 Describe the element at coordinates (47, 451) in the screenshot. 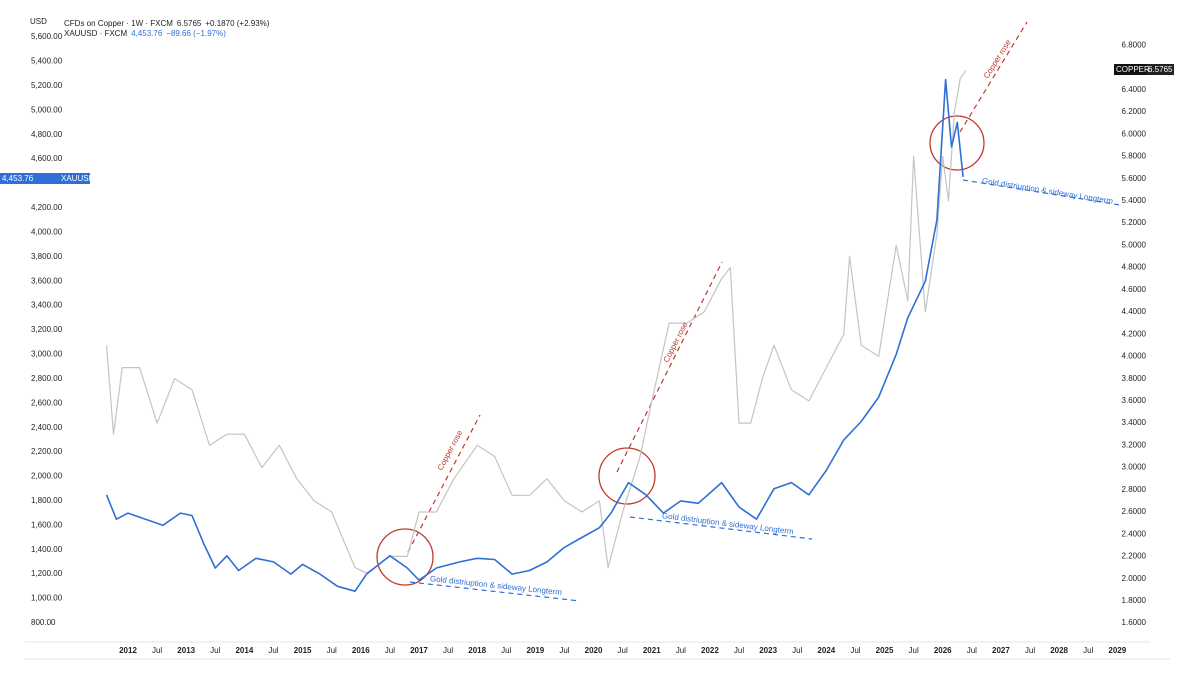

I see `y-tick-label: 2,200.00` at that location.